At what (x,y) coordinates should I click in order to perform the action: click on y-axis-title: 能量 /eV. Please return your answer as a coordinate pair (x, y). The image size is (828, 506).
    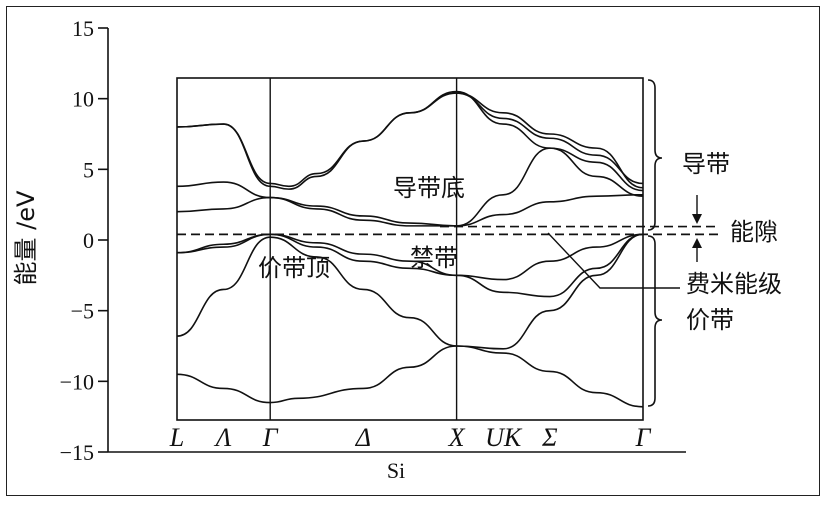
    Looking at the image, I should click on (26, 237).